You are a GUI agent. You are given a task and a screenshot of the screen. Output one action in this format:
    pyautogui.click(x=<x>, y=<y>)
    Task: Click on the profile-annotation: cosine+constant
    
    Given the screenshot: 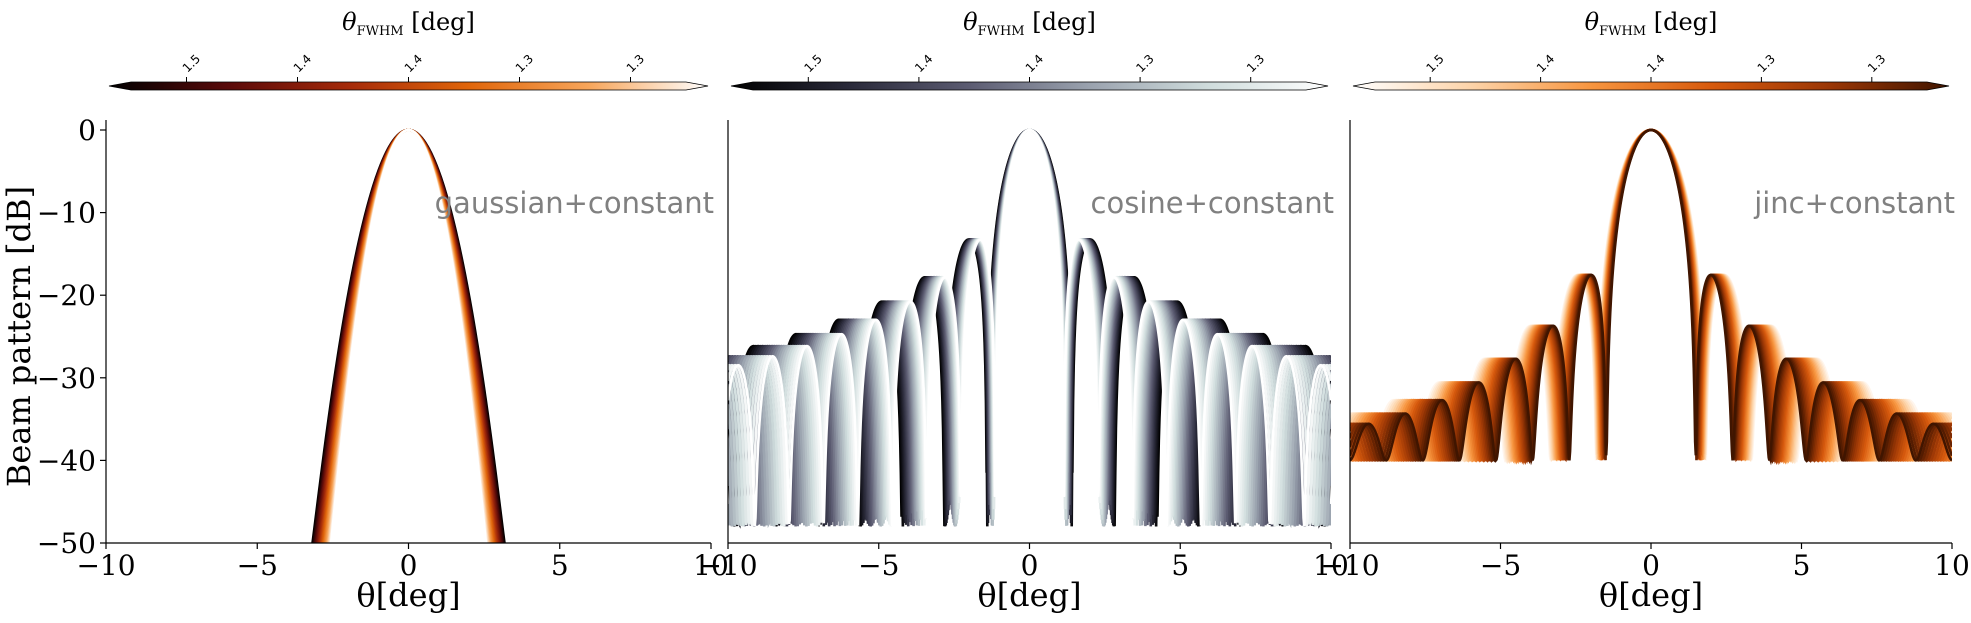 What is the action you would take?
    pyautogui.click(x=1212, y=203)
    